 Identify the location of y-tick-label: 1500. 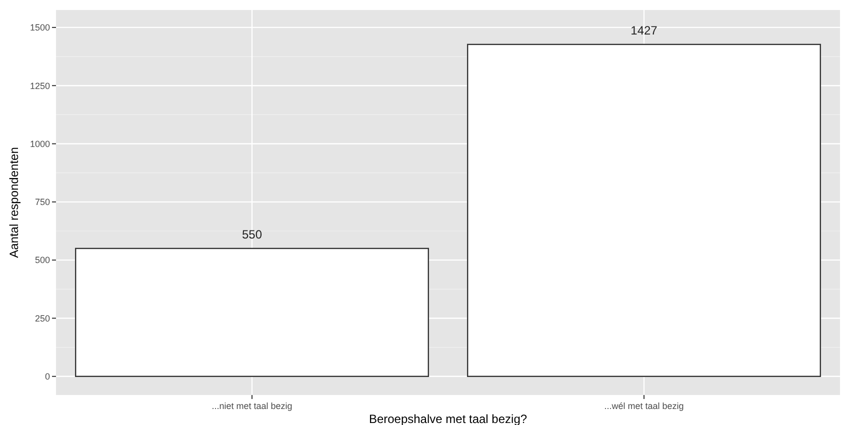
(40, 27).